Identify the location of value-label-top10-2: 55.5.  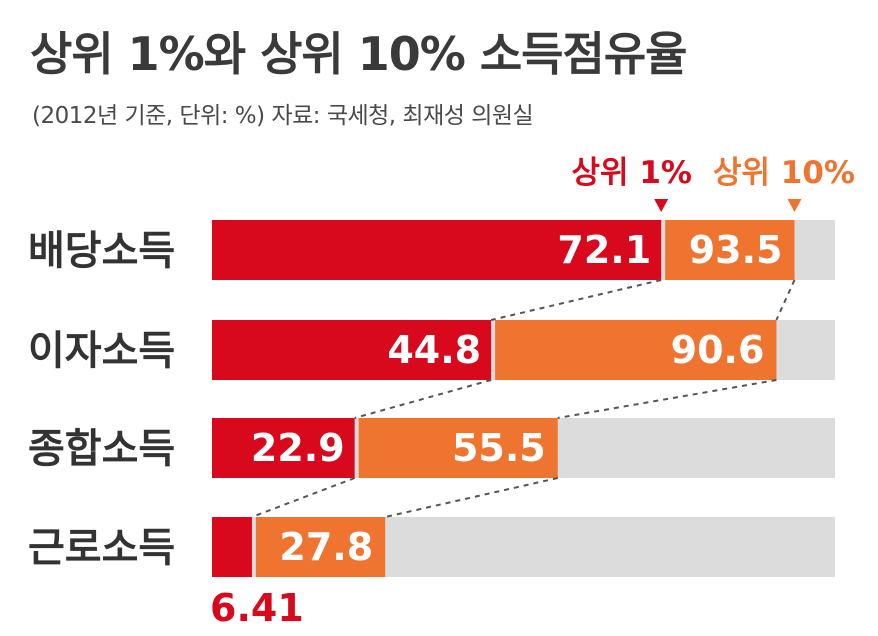
(499, 448).